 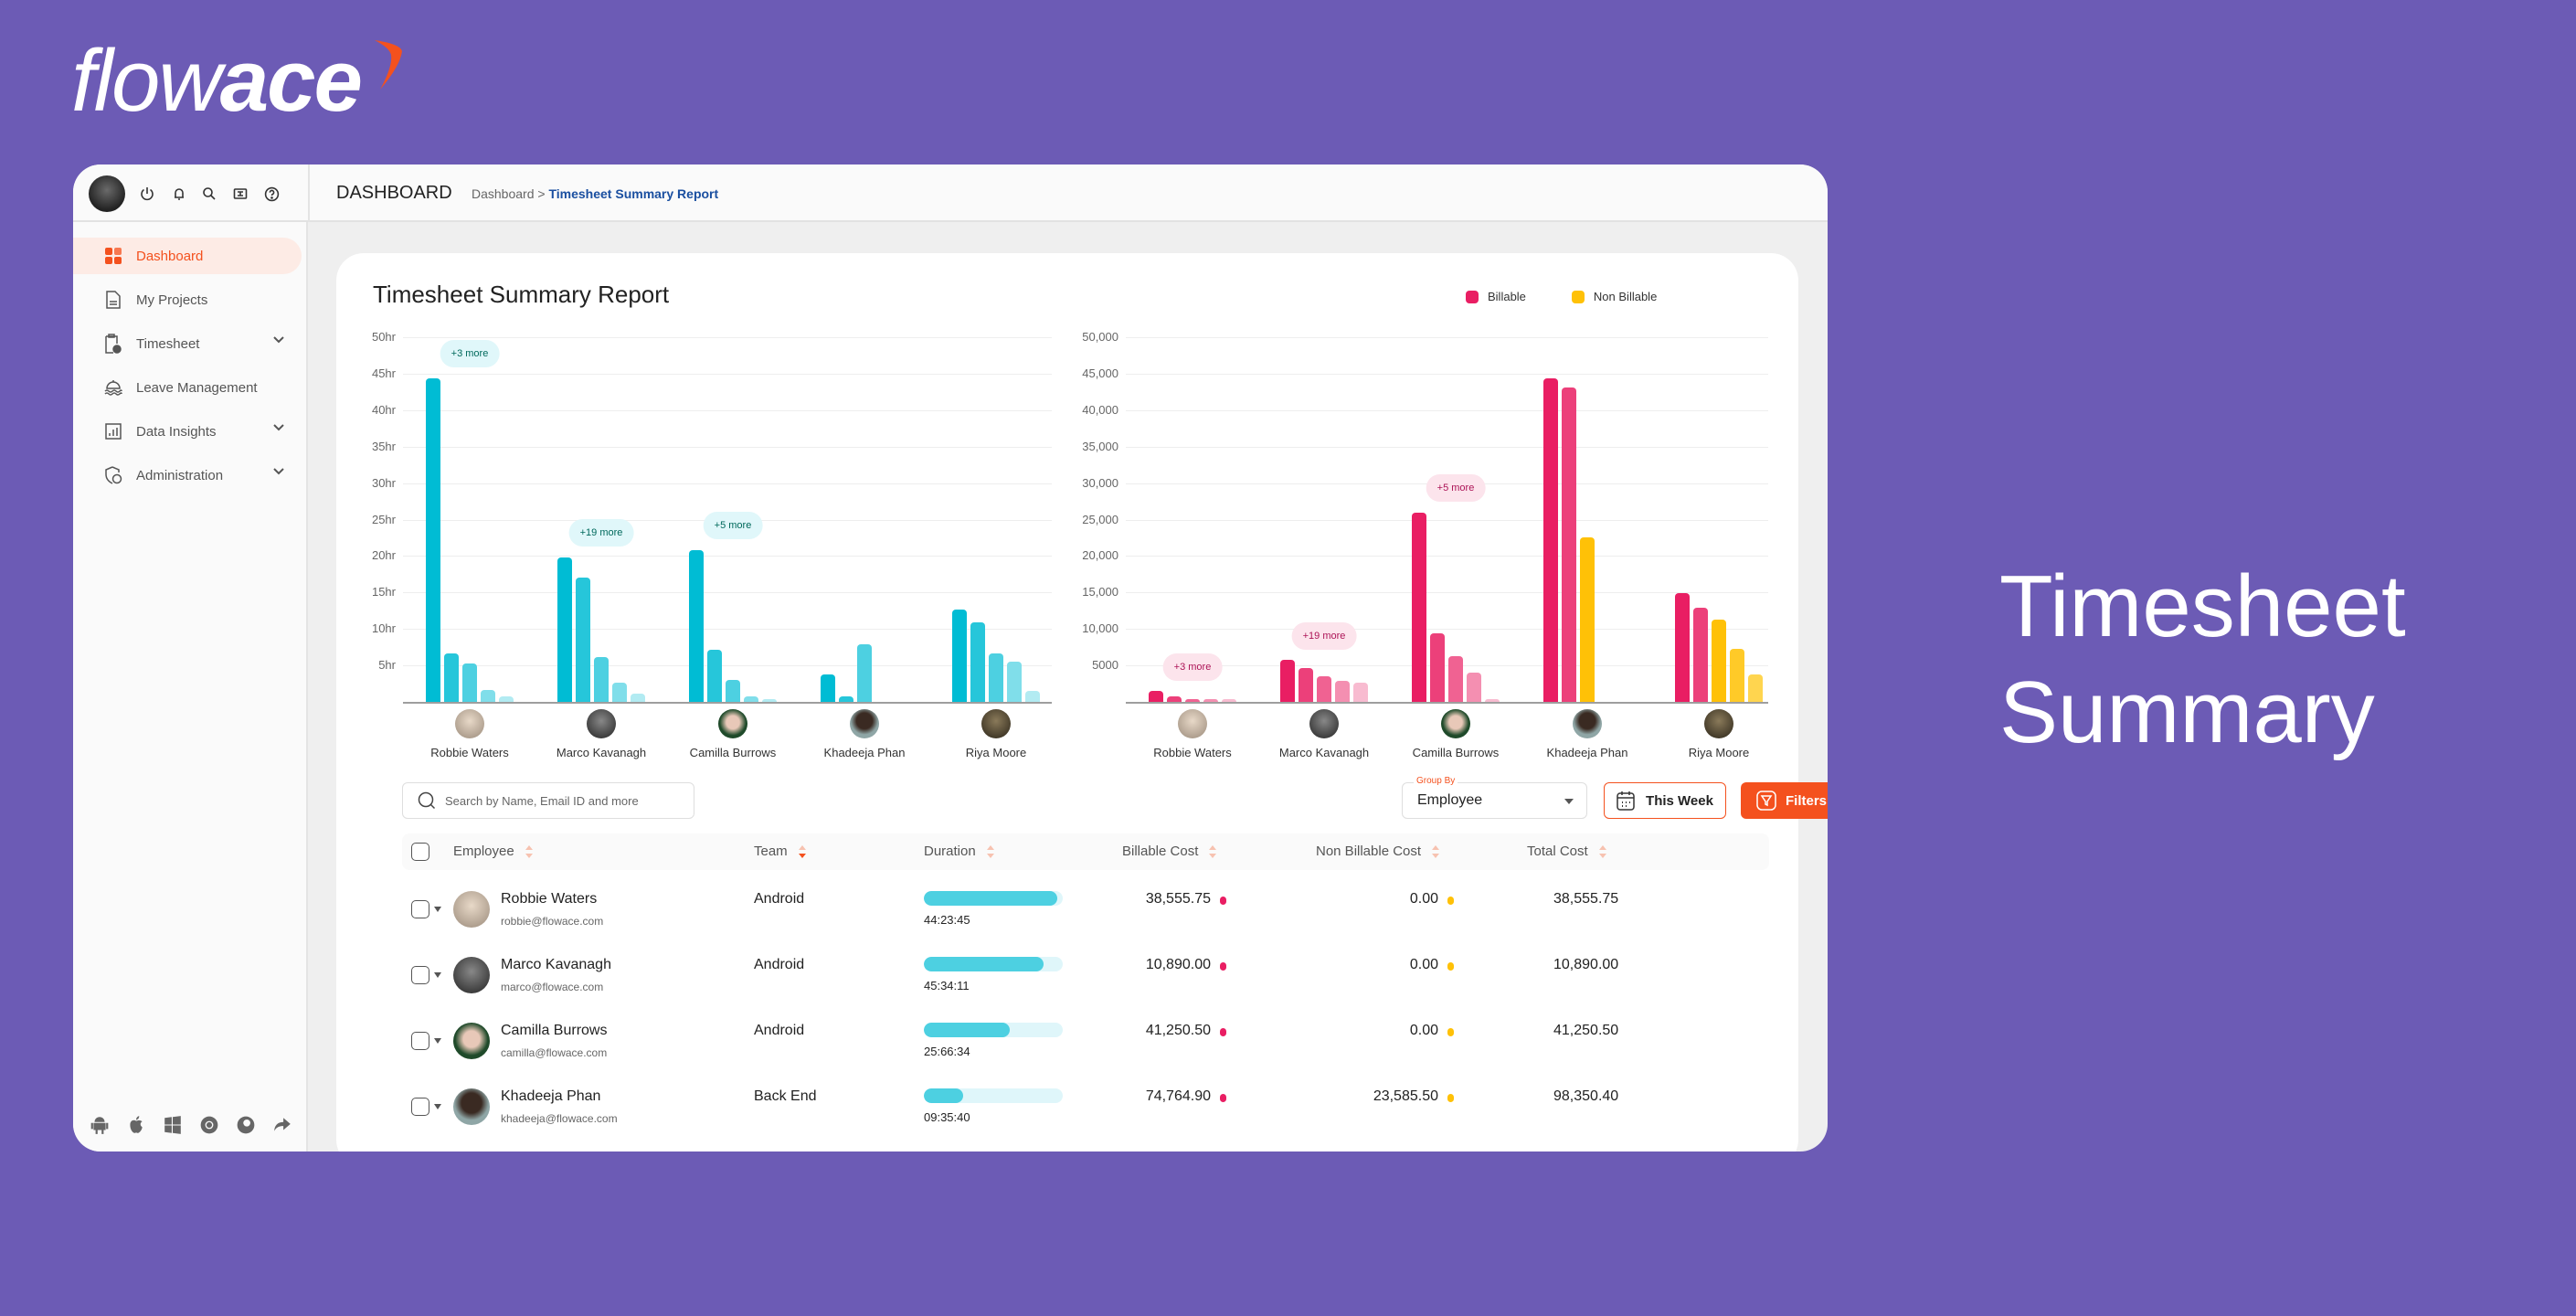 What do you see at coordinates (1614, 296) in the screenshot?
I see `legend-item-non-billable: Non Billable` at bounding box center [1614, 296].